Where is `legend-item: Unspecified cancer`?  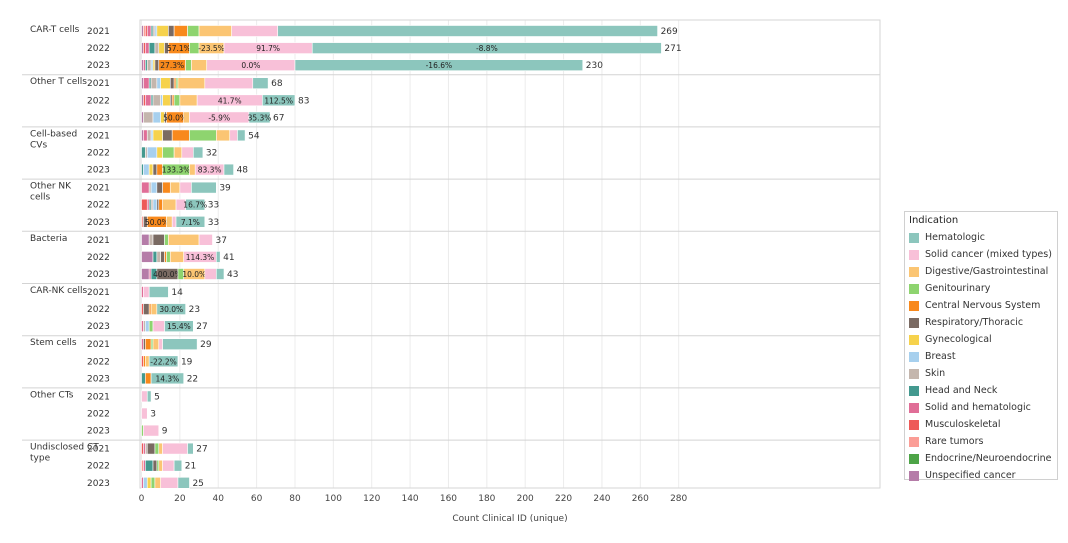 legend-item: Unspecified cancer is located at coordinates (981, 475).